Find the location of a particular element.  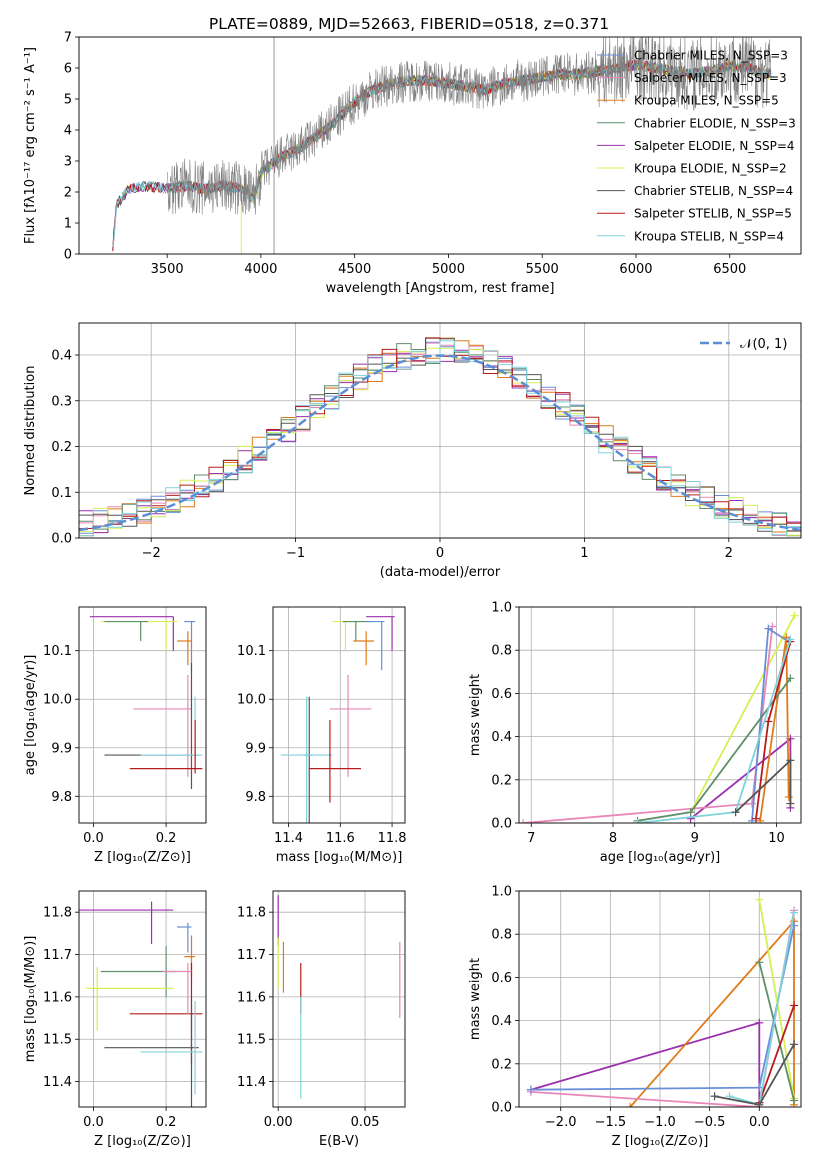

y-tick-label: 2 is located at coordinates (68, 193).